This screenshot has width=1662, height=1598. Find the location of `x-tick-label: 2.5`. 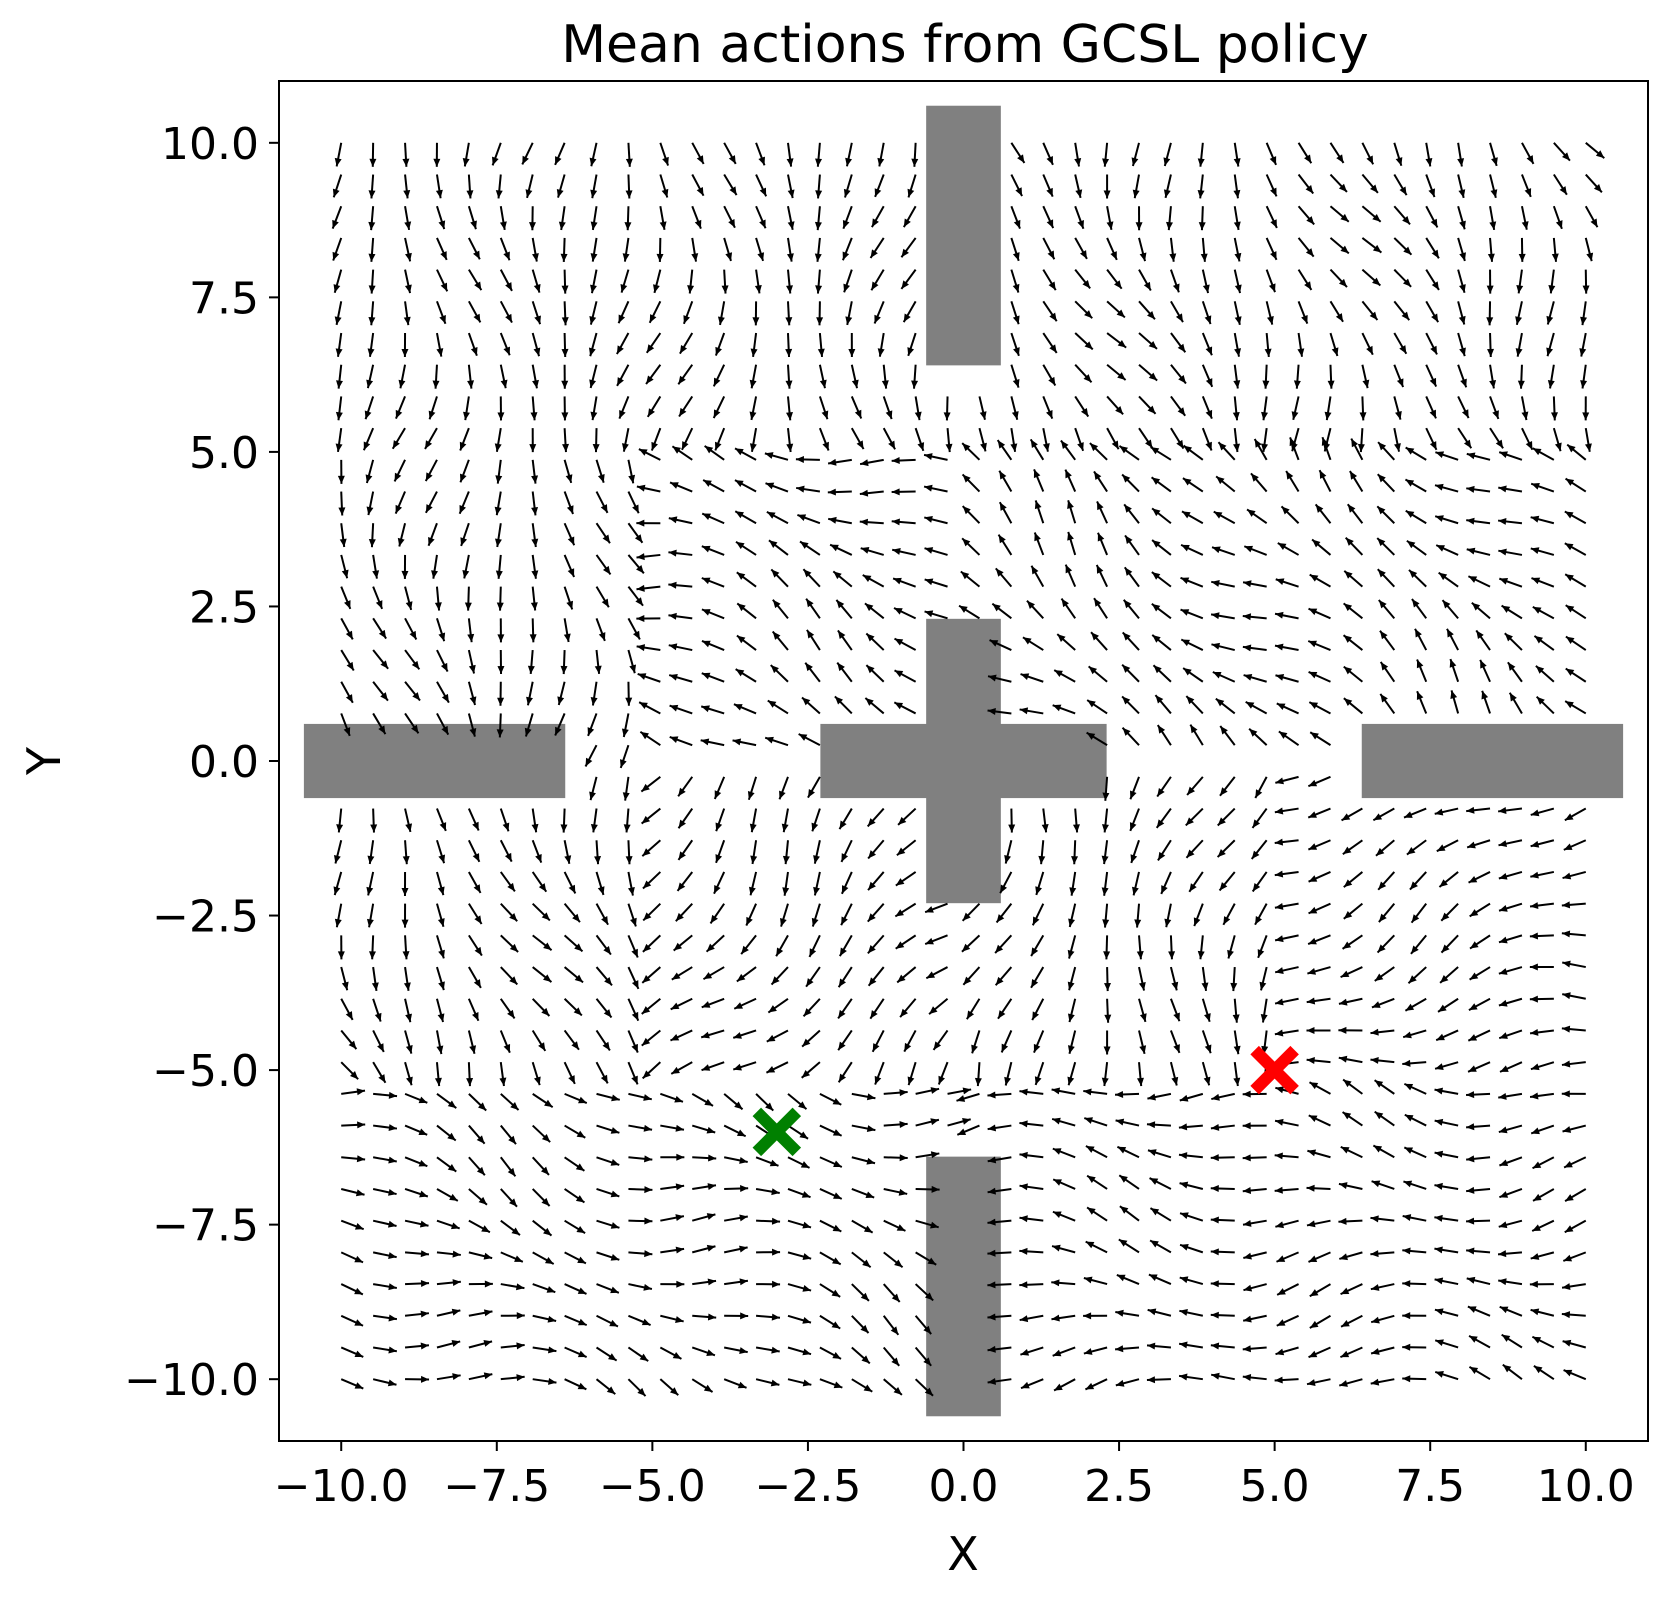

x-tick-label: 2.5 is located at coordinates (1119, 1486).